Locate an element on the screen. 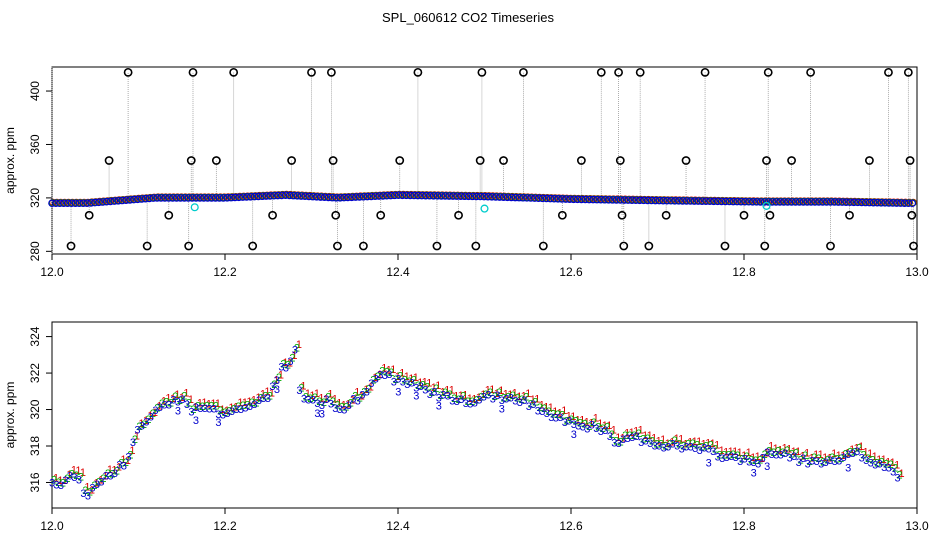  y-tick-label: 320 is located at coordinates (35, 409).